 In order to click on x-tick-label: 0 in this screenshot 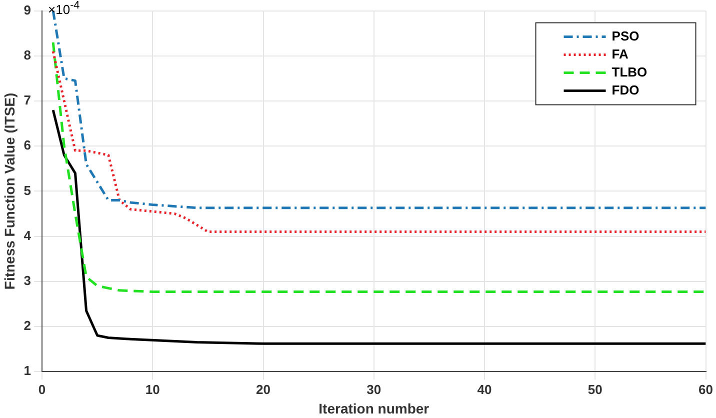, I will do `click(42, 389)`.